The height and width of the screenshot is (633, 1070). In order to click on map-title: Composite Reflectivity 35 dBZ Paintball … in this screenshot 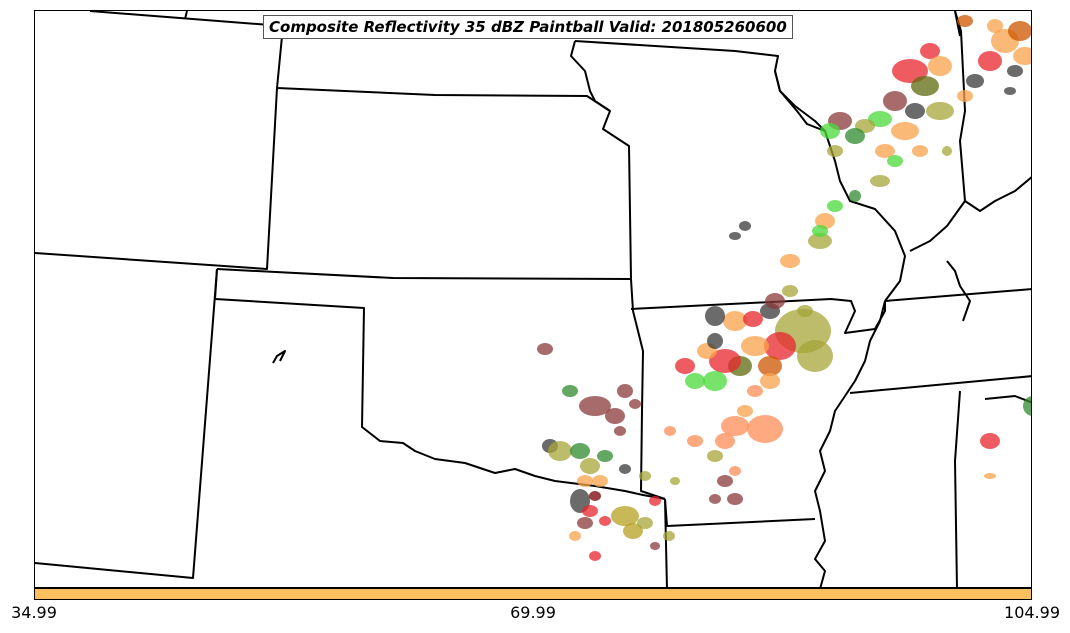, I will do `click(528, 27)`.